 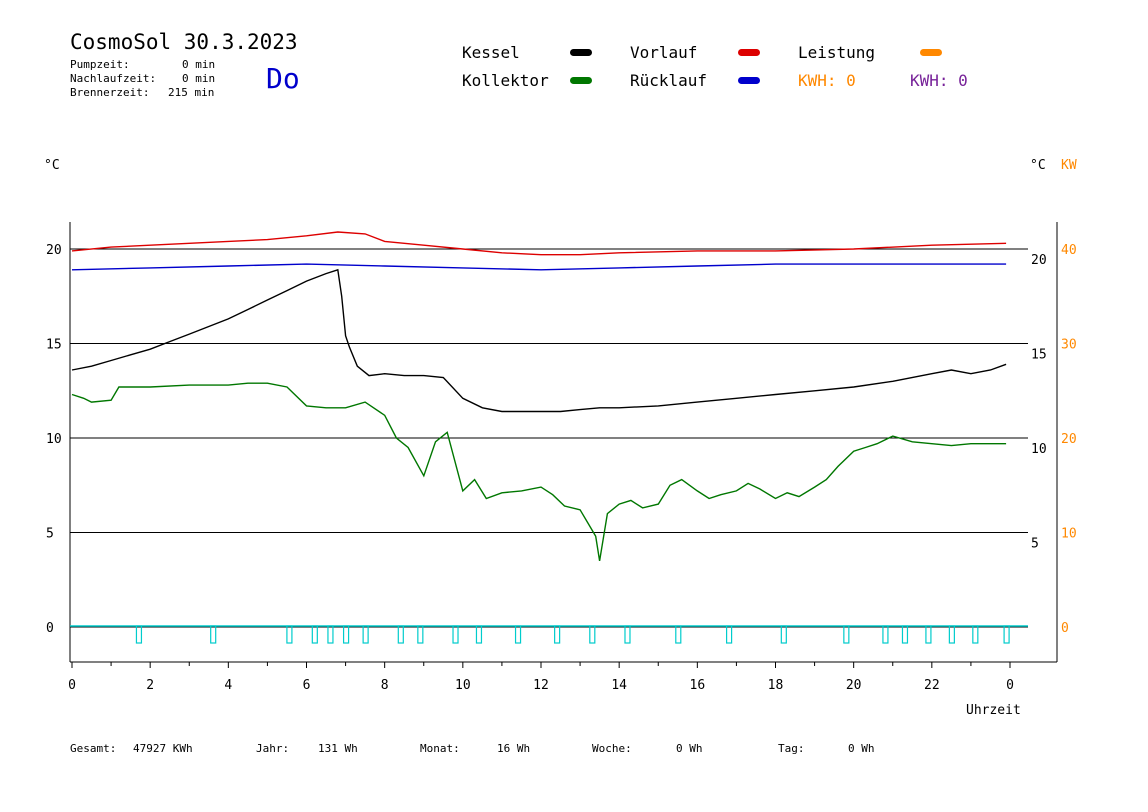 What do you see at coordinates (1038, 165) in the screenshot?
I see `y-axis-label-right: °C` at bounding box center [1038, 165].